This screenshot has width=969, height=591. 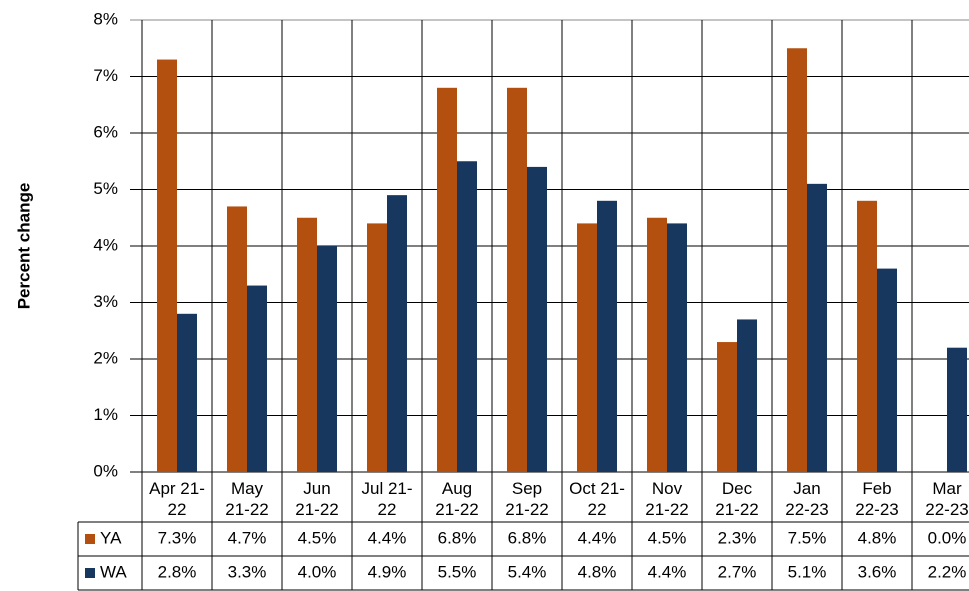 I want to click on y-tick-label: 5%, so click(x=105, y=188).